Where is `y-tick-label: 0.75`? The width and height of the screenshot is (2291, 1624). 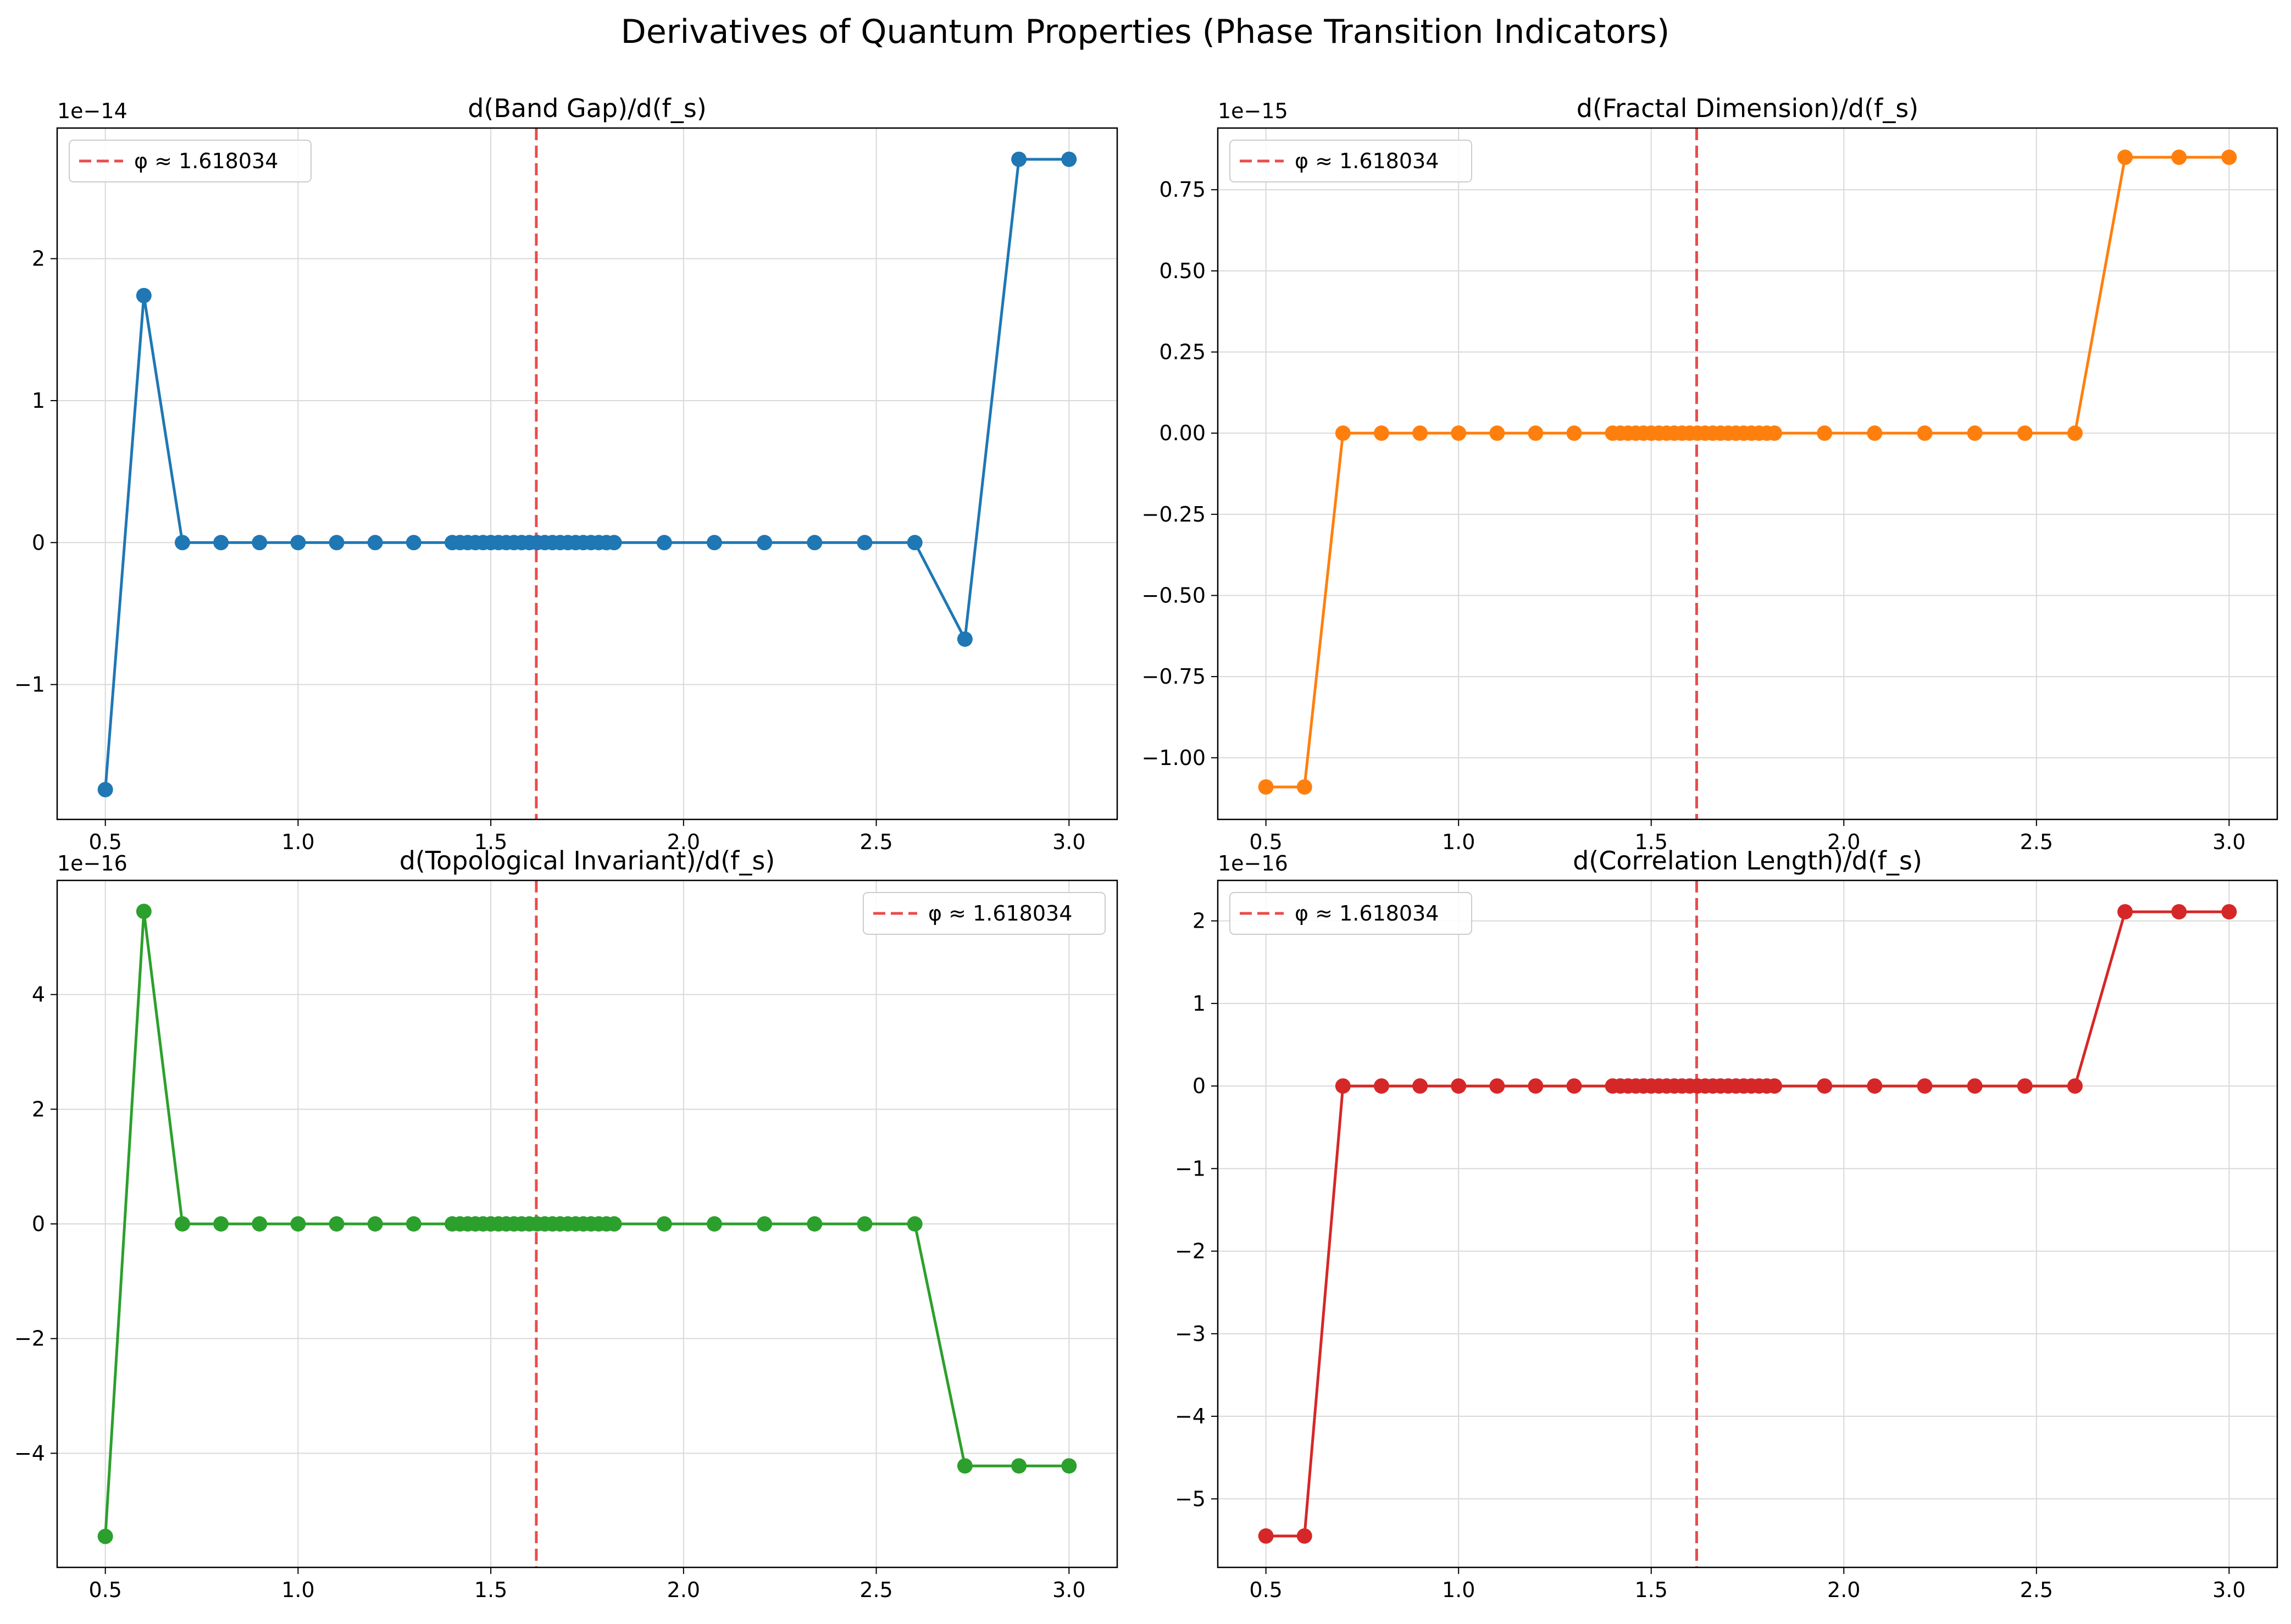 y-tick-label: 0.75 is located at coordinates (1183, 190).